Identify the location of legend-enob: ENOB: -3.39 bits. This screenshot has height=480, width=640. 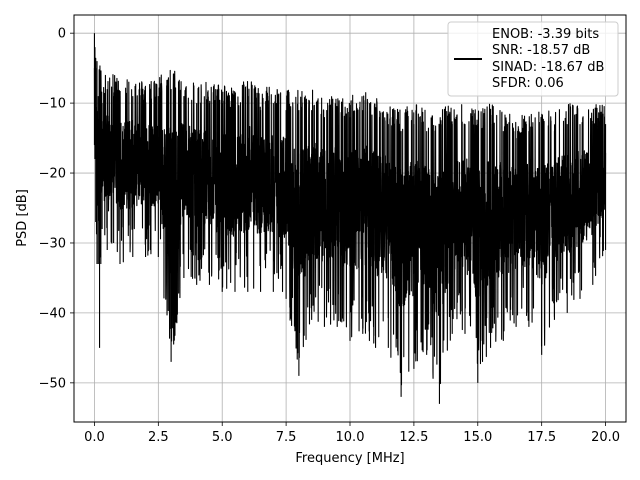
(545, 34).